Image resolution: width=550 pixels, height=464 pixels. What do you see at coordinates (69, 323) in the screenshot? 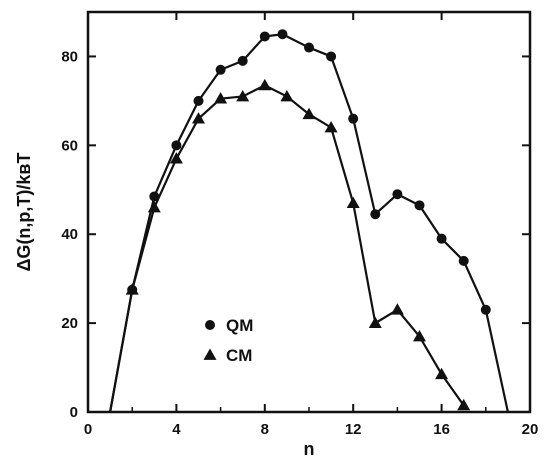
I see `y-tick-label: 20` at bounding box center [69, 323].